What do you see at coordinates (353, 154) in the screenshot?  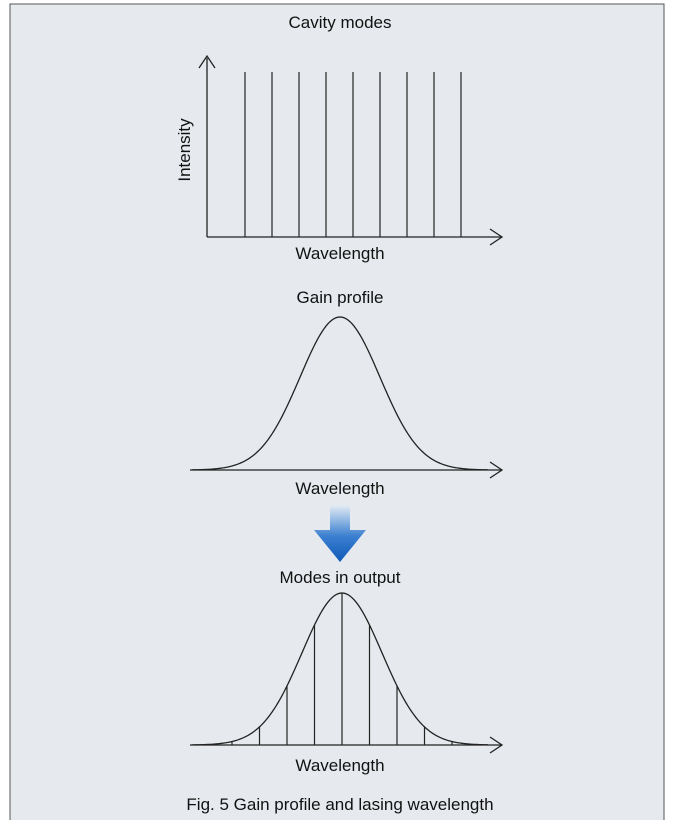 I see `cavity-modes` at bounding box center [353, 154].